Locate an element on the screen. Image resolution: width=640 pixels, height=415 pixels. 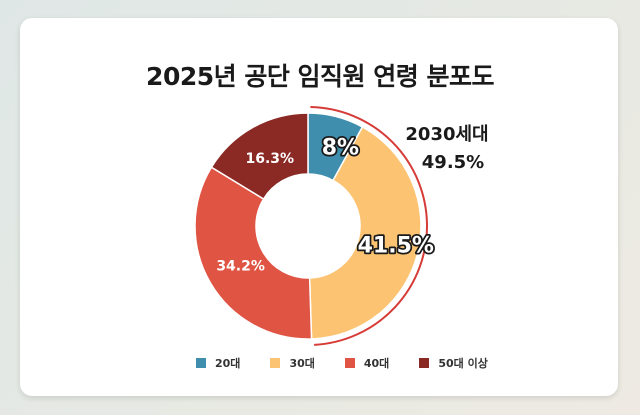
slice-30s-label: 41.5% is located at coordinates (396, 246).